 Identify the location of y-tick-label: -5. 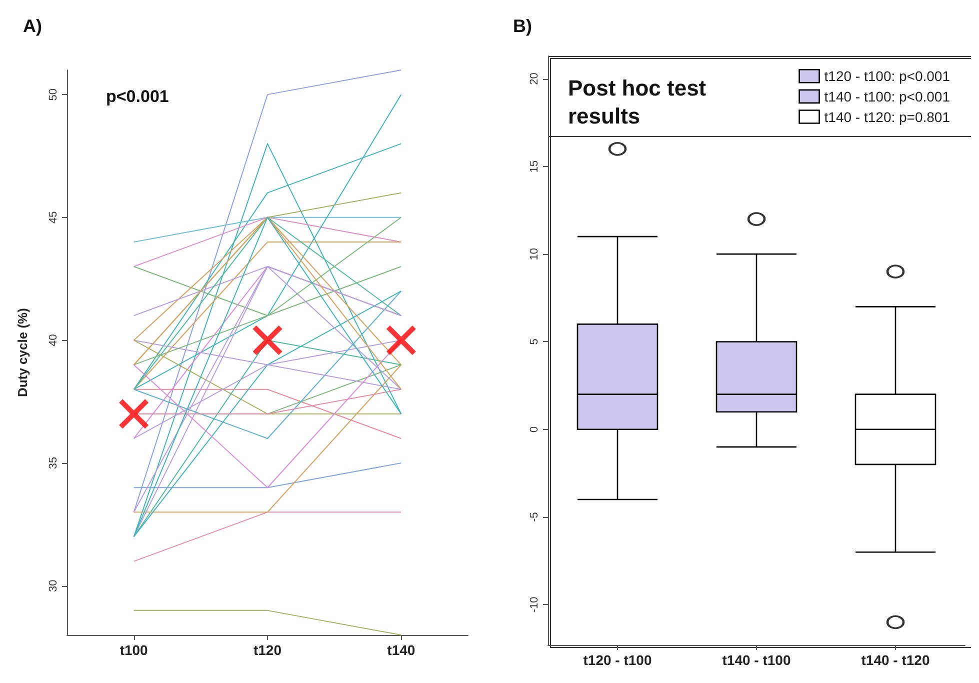
(534, 517).